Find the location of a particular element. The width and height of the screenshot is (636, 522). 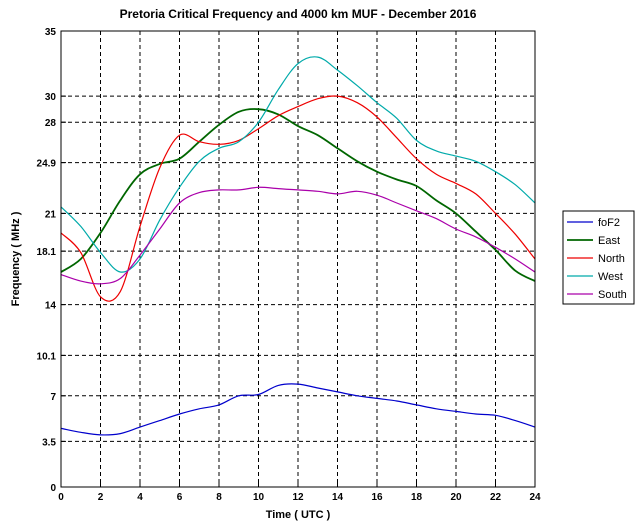

x-tick-label: 12 is located at coordinates (298, 497).